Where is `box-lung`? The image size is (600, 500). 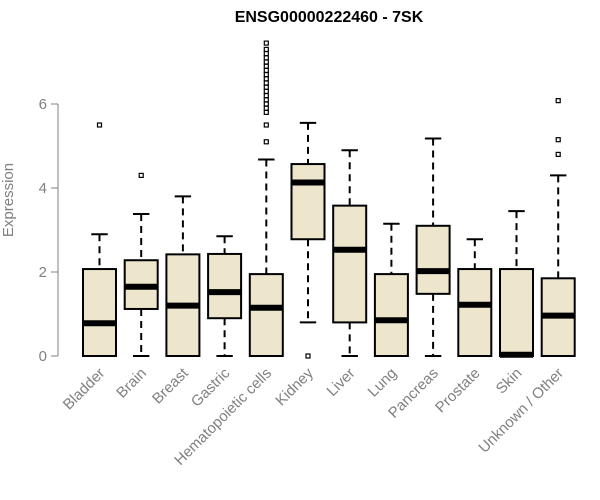 box-lung is located at coordinates (391, 290).